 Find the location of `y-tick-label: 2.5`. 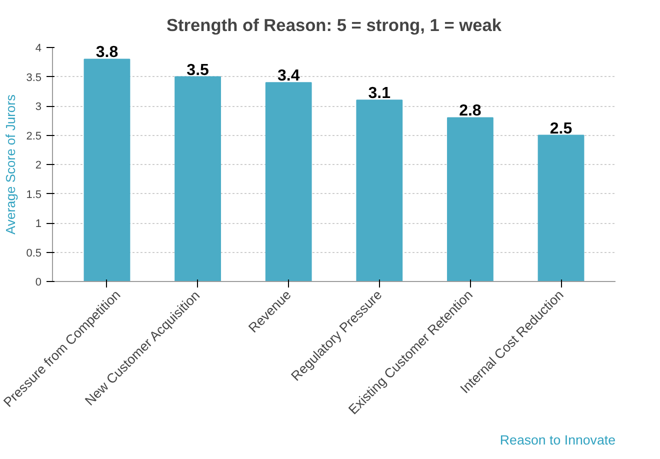

y-tick-label: 2.5 is located at coordinates (34, 136).